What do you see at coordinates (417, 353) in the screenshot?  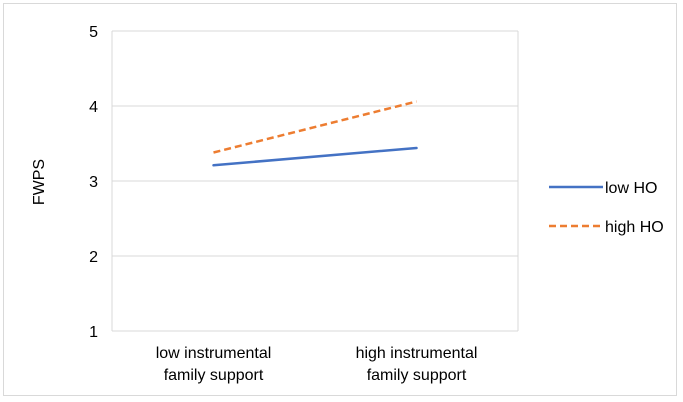 I see `x-tick-label-line: high instrumental` at bounding box center [417, 353].